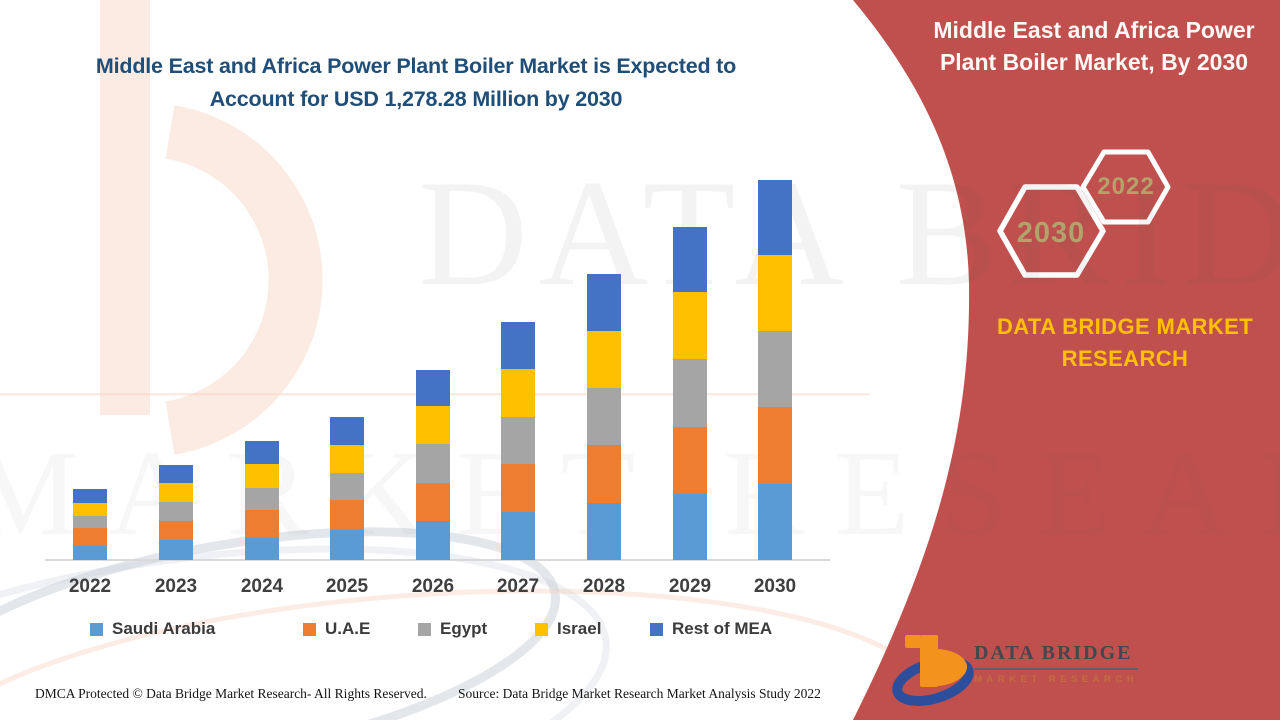 Image resolution: width=1280 pixels, height=720 pixels. Describe the element at coordinates (176, 586) in the screenshot. I see `x-tick-2023: 2023` at that location.